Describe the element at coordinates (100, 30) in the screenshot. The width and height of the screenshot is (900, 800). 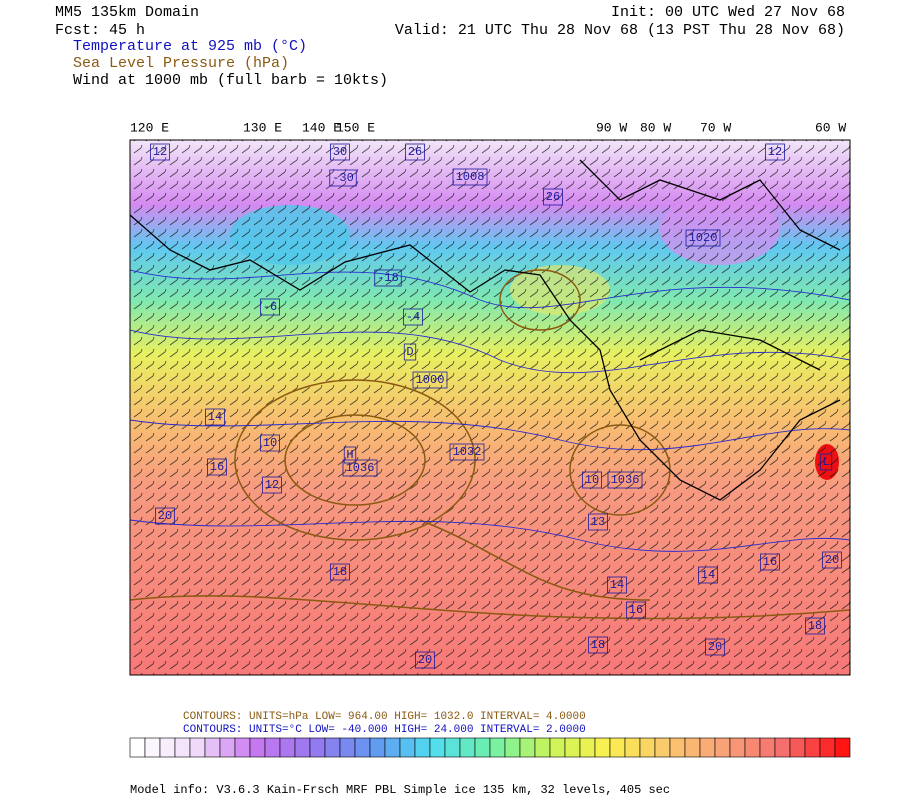
I see `forecast: Fcst: 45 h` at that location.